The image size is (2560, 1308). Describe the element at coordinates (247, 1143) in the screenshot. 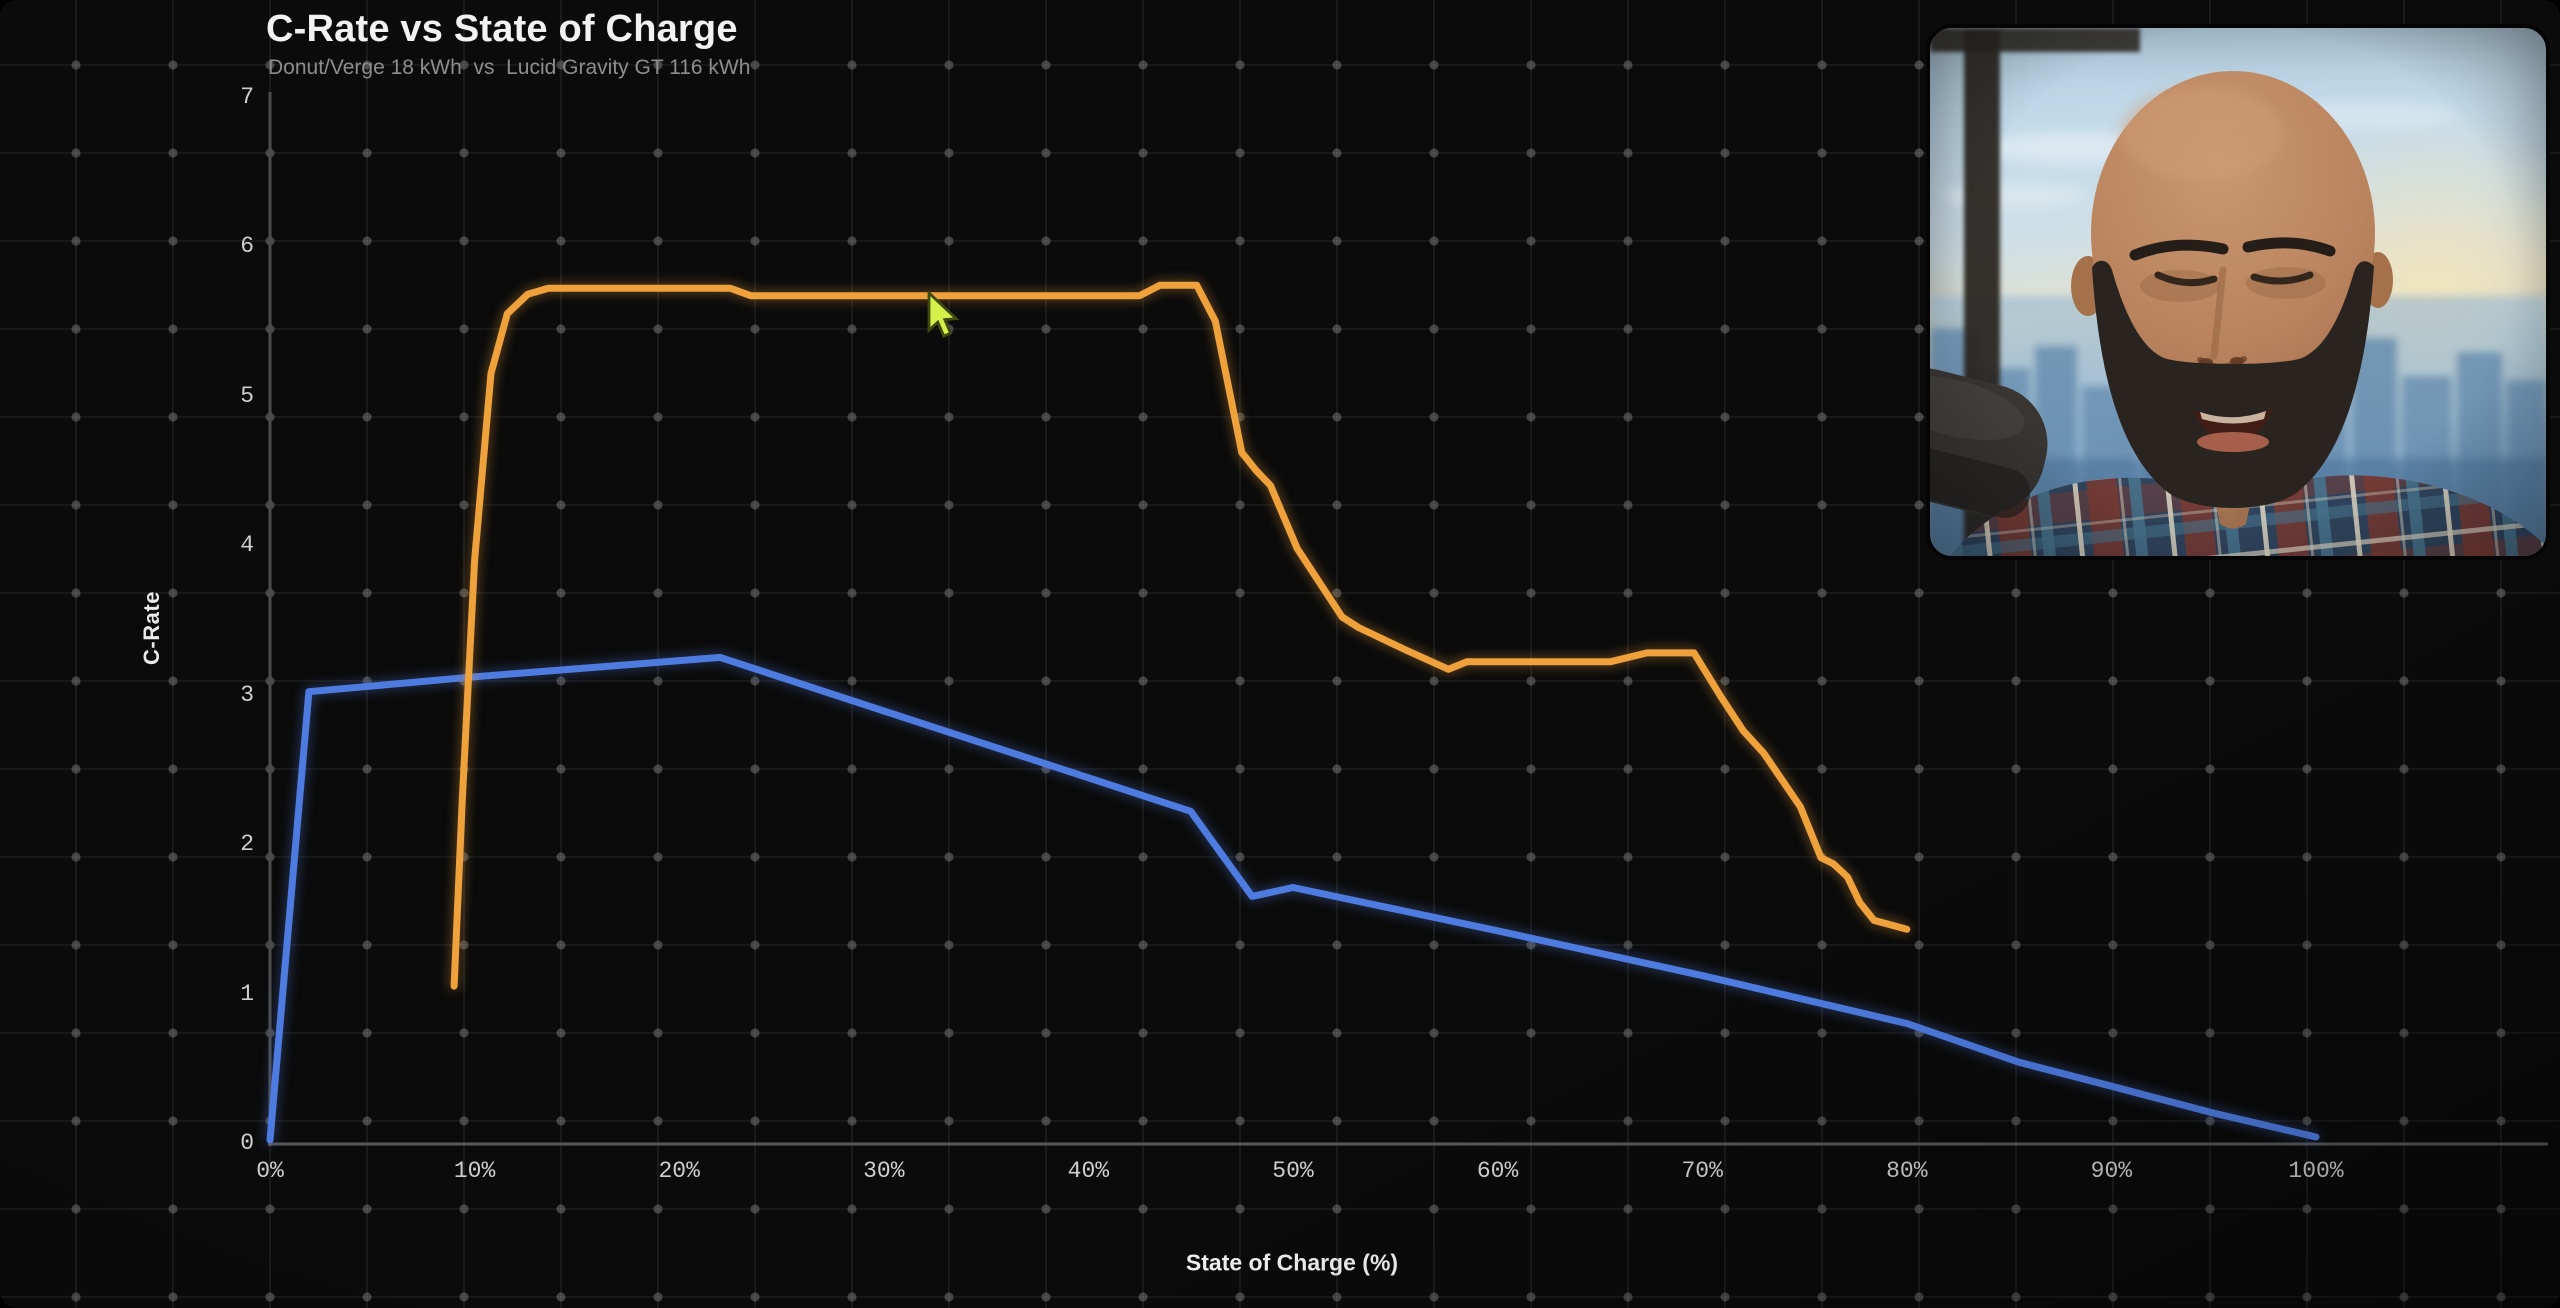

I see `y-tick-label: 0` at that location.